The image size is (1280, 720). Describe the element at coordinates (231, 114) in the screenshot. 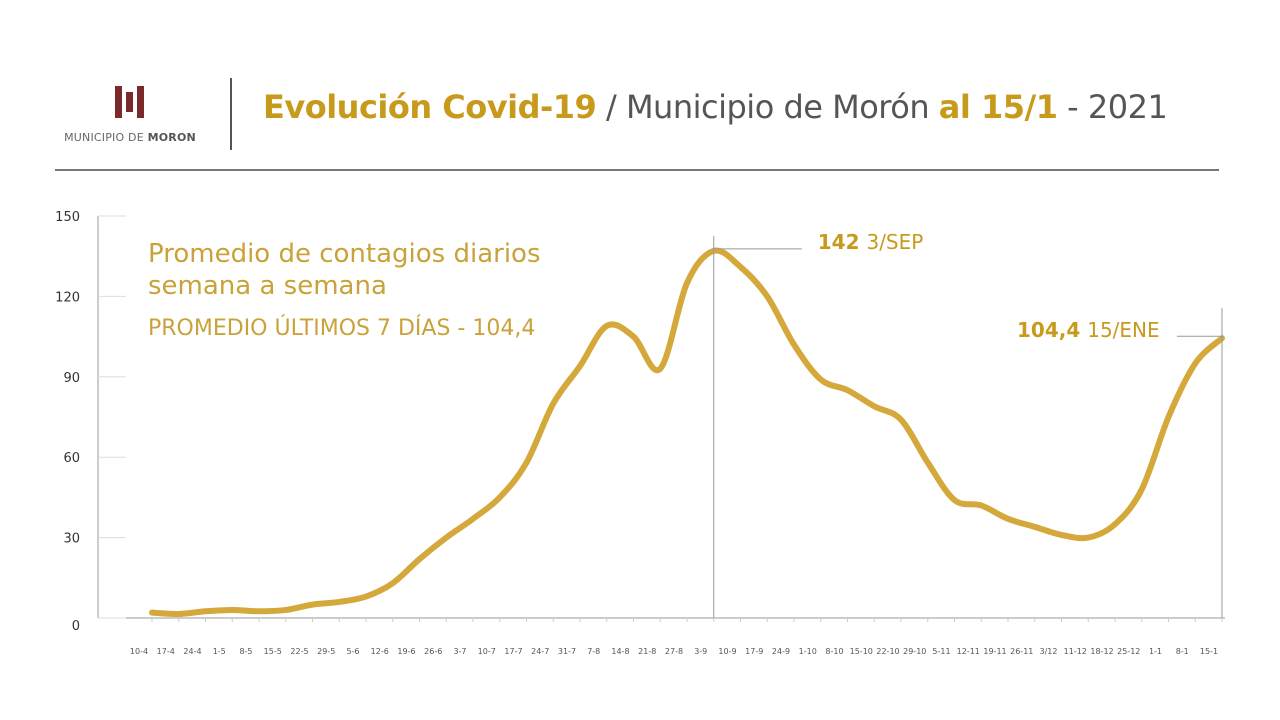

I see `header-separator` at that location.